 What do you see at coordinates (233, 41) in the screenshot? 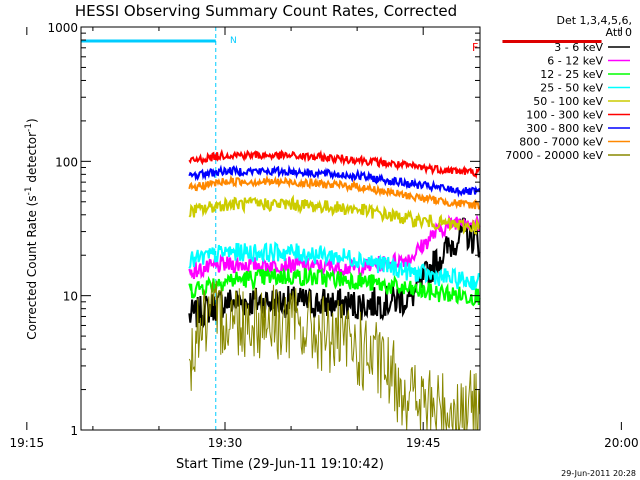
I see `annotation-n: N` at bounding box center [233, 41].